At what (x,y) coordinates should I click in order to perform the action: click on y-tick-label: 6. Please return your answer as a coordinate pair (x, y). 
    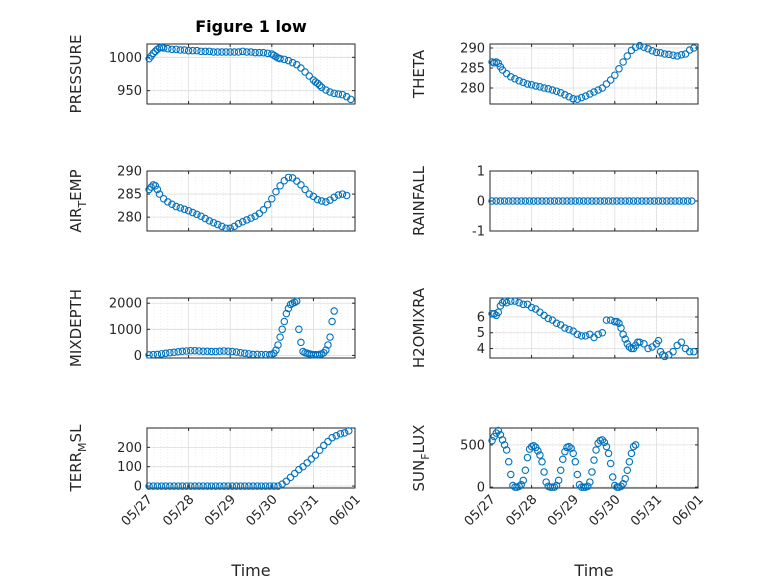
    Looking at the image, I should click on (481, 317).